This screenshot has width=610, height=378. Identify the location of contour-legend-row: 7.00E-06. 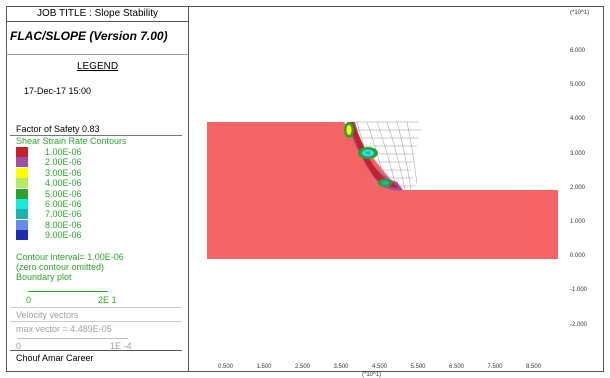
(101, 214).